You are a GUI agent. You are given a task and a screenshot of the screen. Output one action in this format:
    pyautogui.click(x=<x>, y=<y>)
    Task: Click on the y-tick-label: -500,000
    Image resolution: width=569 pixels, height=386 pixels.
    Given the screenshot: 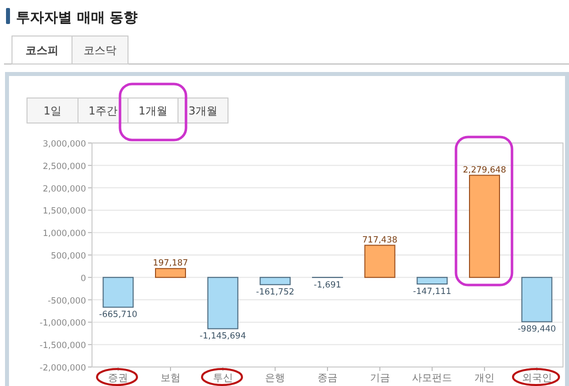 What is the action you would take?
    pyautogui.click(x=67, y=301)
    